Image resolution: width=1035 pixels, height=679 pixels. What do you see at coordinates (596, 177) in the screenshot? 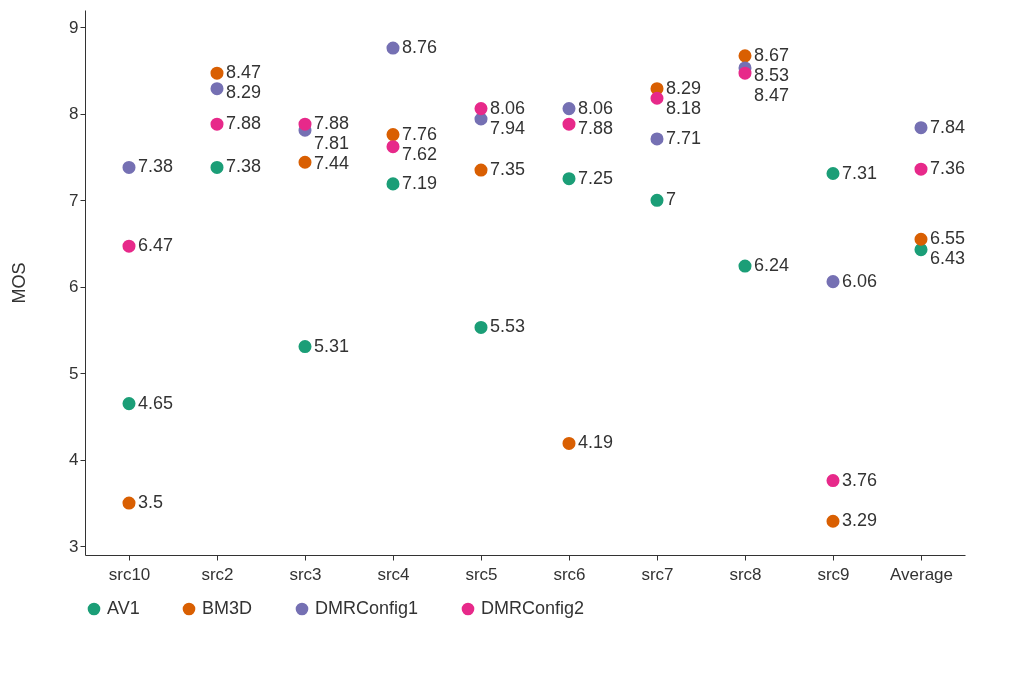
I see `data-label: 7.25` at bounding box center [596, 177].